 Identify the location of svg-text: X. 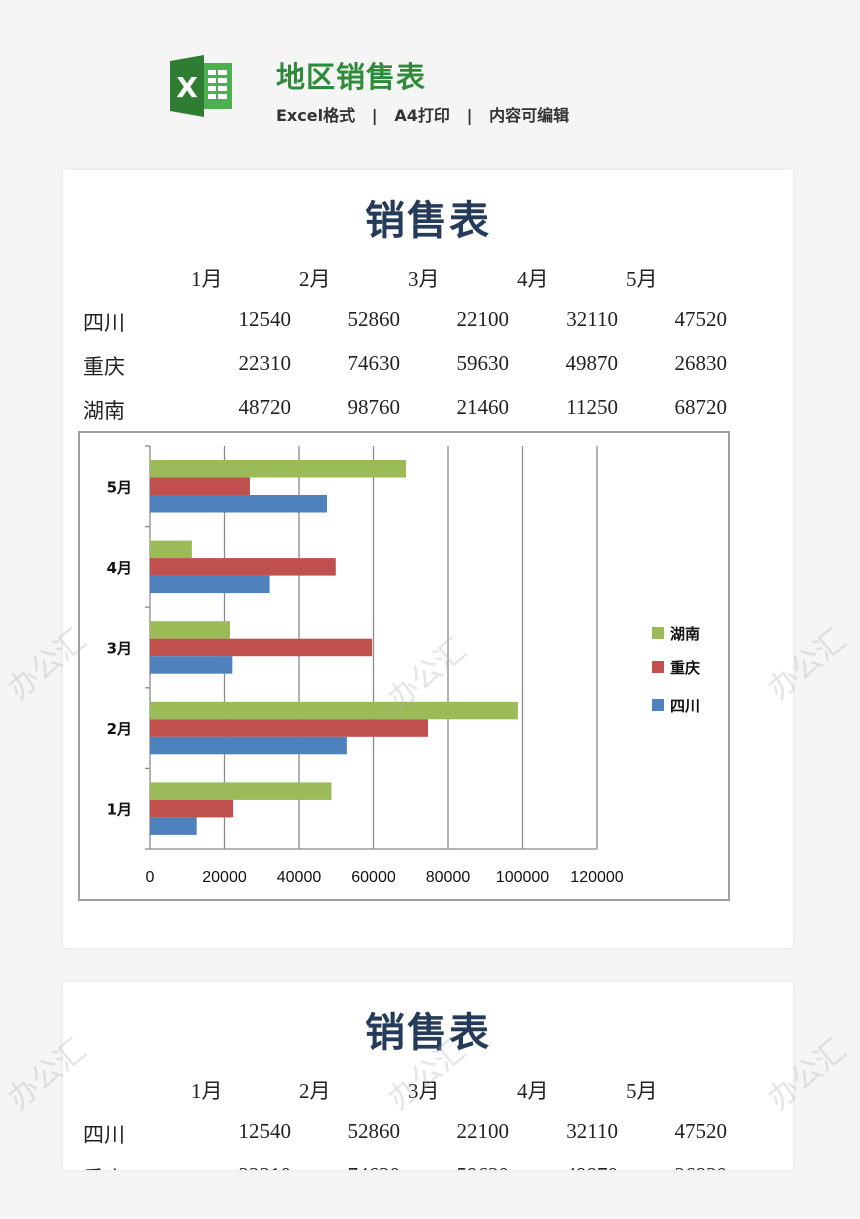
(187, 87).